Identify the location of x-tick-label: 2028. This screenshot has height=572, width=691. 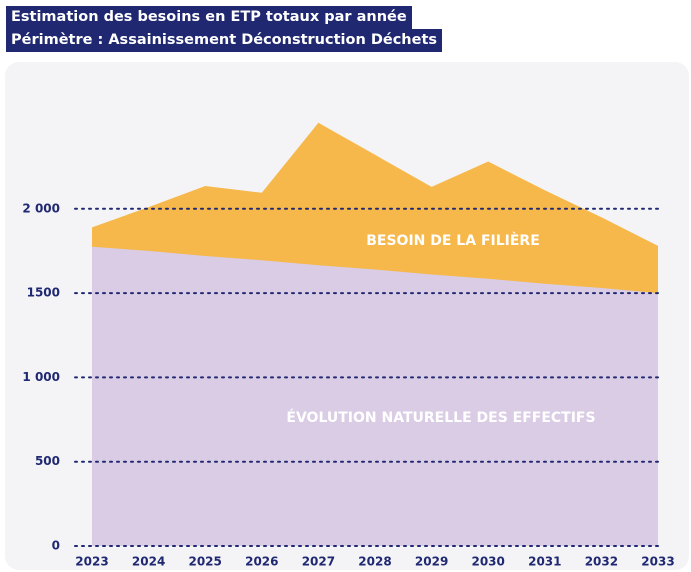
(374, 562).